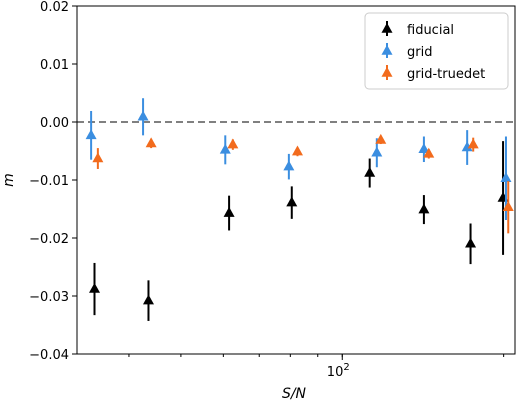 The height and width of the screenshot is (404, 520). I want to click on legend-box, so click(436, 51).